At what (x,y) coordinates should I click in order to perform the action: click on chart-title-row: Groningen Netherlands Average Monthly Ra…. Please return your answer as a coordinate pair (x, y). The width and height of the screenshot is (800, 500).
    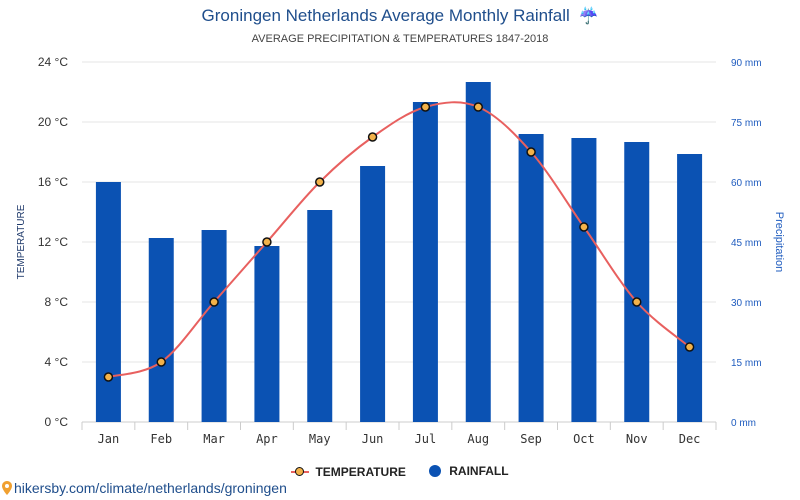
    Looking at the image, I should click on (400, 16).